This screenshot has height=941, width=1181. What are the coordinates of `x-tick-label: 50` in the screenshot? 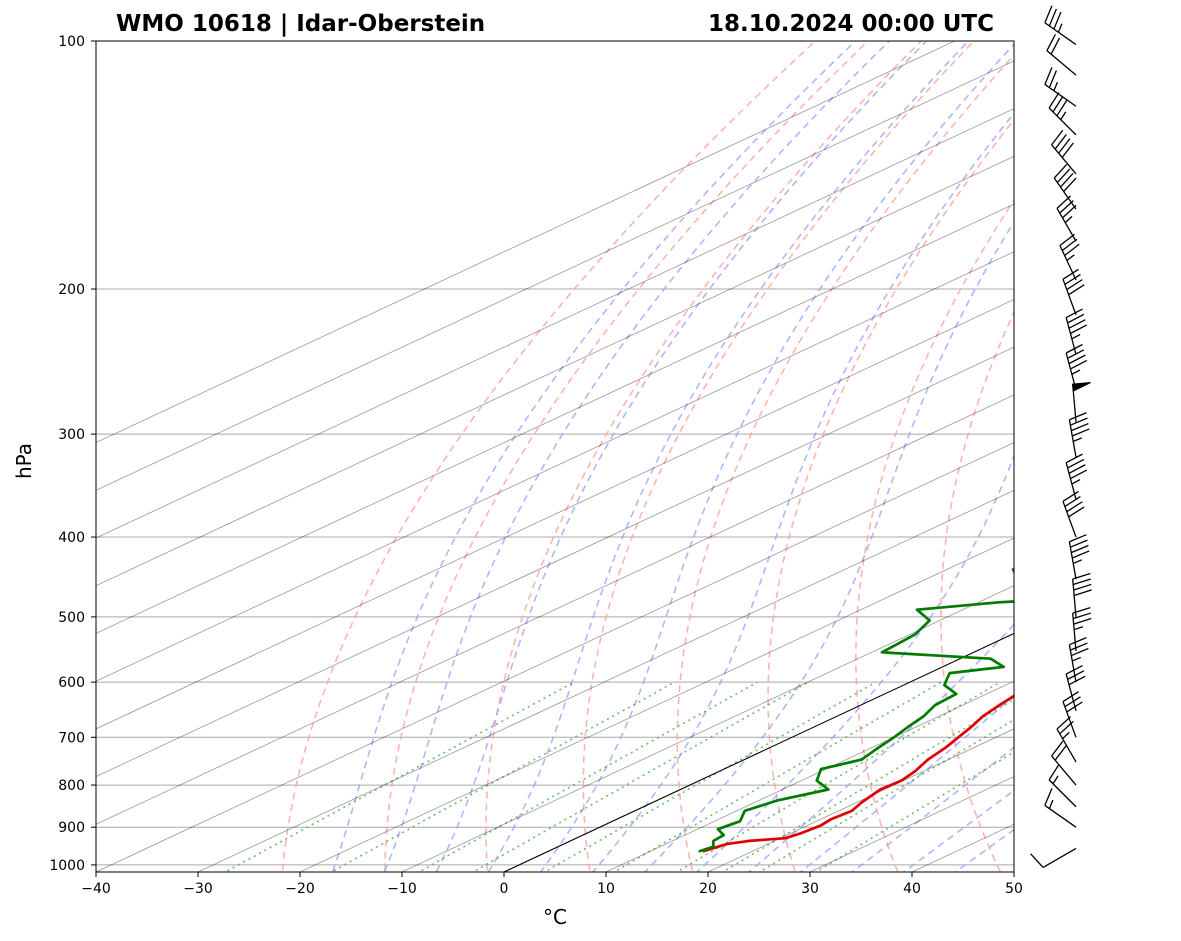 It's located at (1014, 889).